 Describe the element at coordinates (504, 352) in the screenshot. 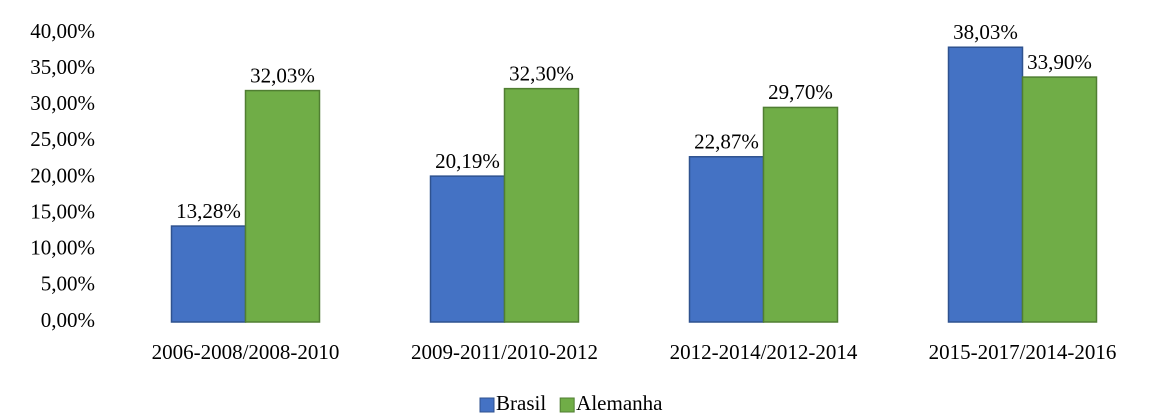

I see `x-tick-label: 2009-2011/2010-2012` at that location.